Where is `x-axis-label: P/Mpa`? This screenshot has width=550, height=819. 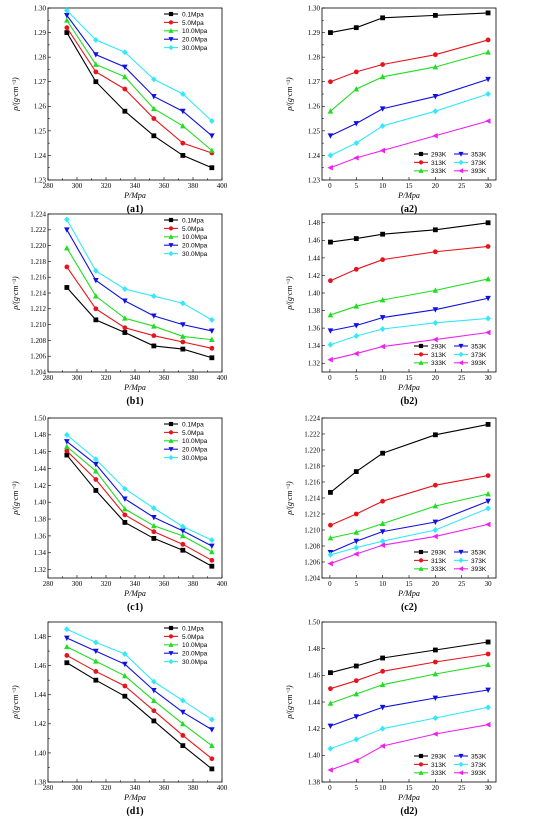 x-axis-label: P/Mpa is located at coordinates (408, 593).